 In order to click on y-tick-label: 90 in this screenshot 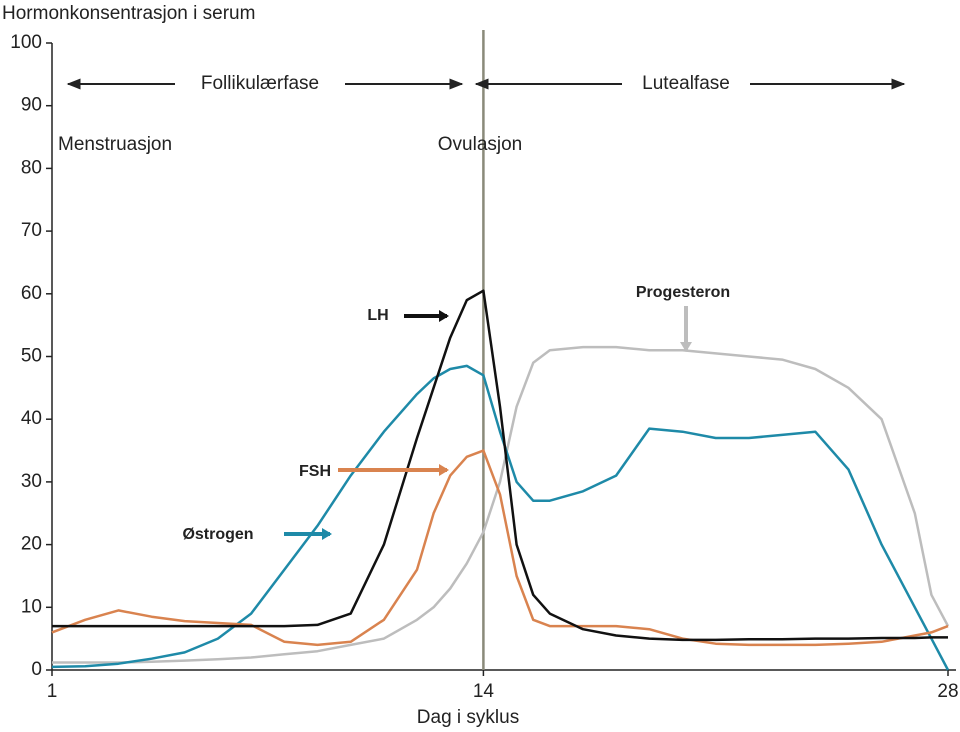, I will do `click(31, 105)`.